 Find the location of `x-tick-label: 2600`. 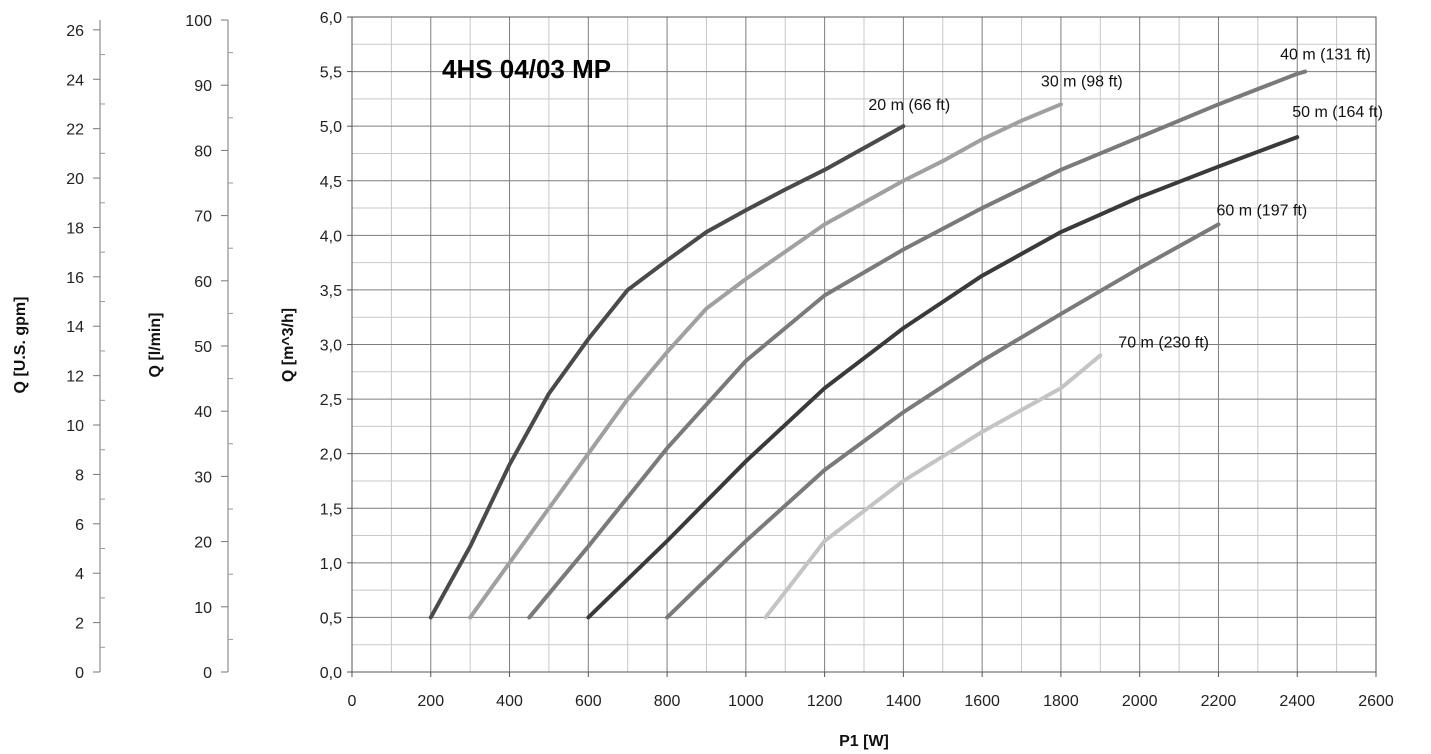

x-tick-label: 2600 is located at coordinates (1376, 701).